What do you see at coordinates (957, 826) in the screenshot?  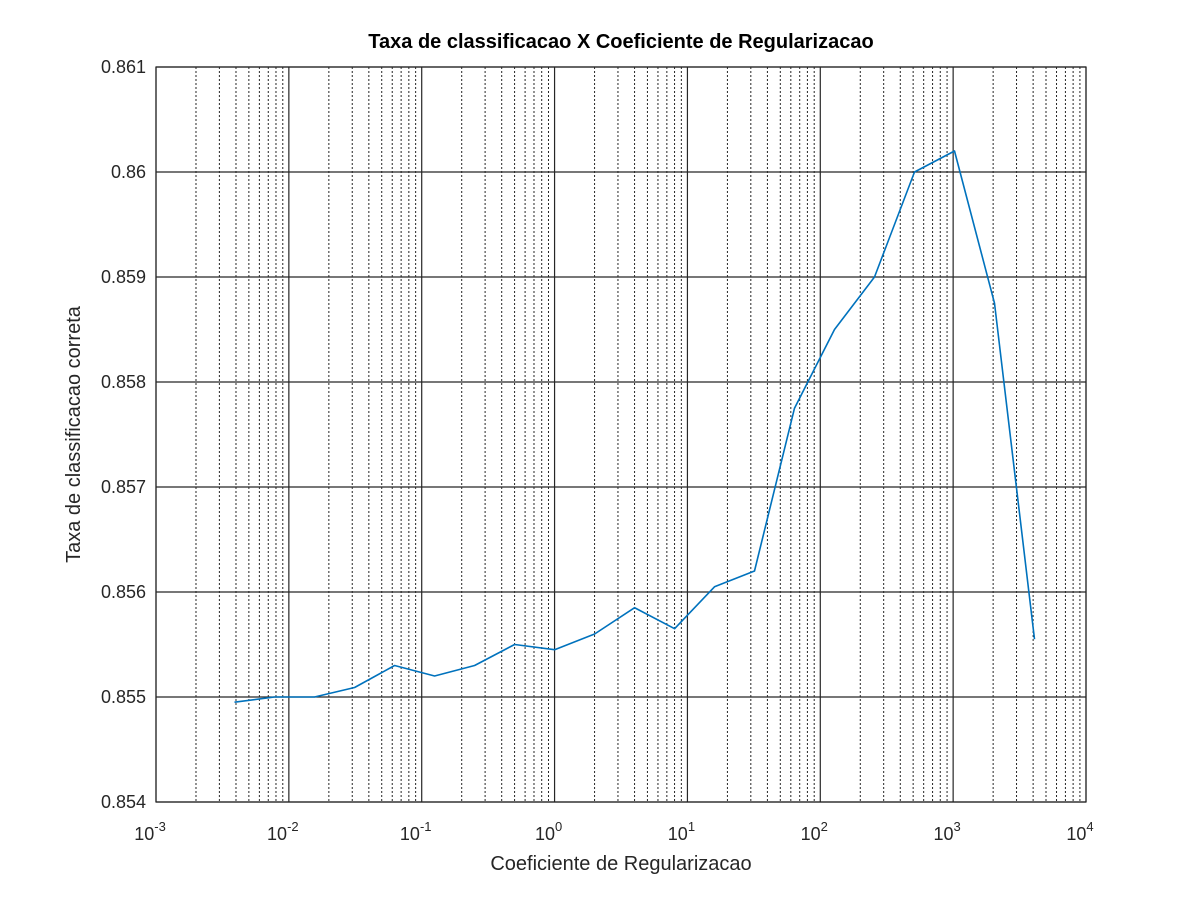 I see `x-tick-exponent: 3` at bounding box center [957, 826].